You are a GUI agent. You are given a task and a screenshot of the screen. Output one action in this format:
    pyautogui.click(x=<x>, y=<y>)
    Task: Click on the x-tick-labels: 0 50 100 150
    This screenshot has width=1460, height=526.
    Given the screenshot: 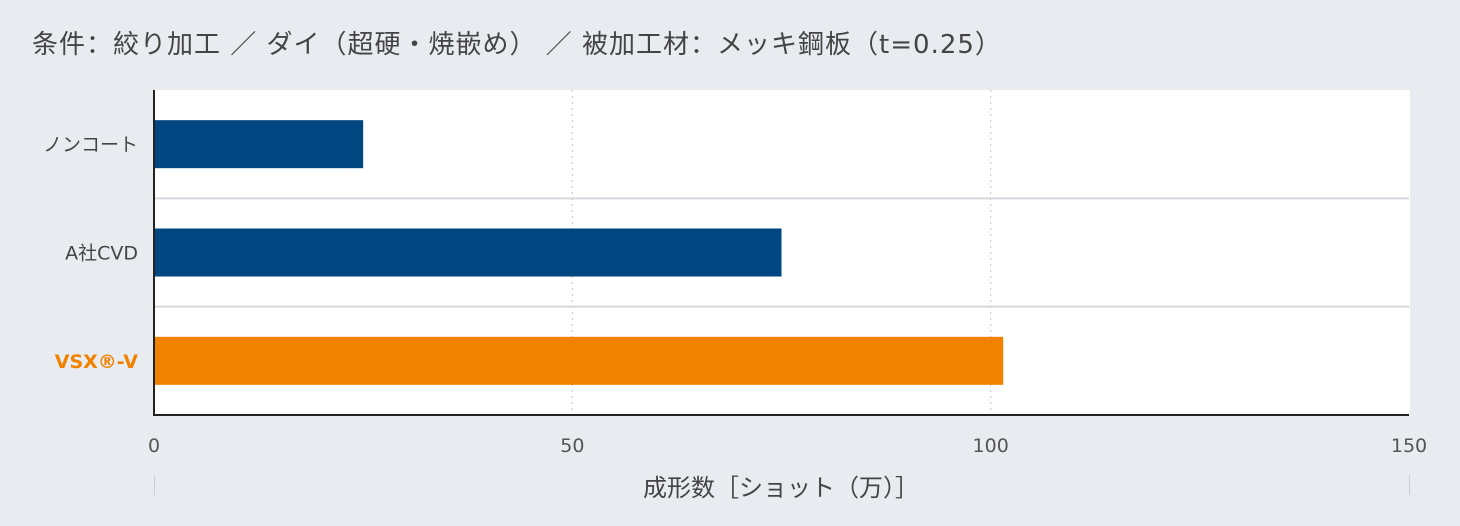 What is the action you would take?
    pyautogui.click(x=787, y=446)
    